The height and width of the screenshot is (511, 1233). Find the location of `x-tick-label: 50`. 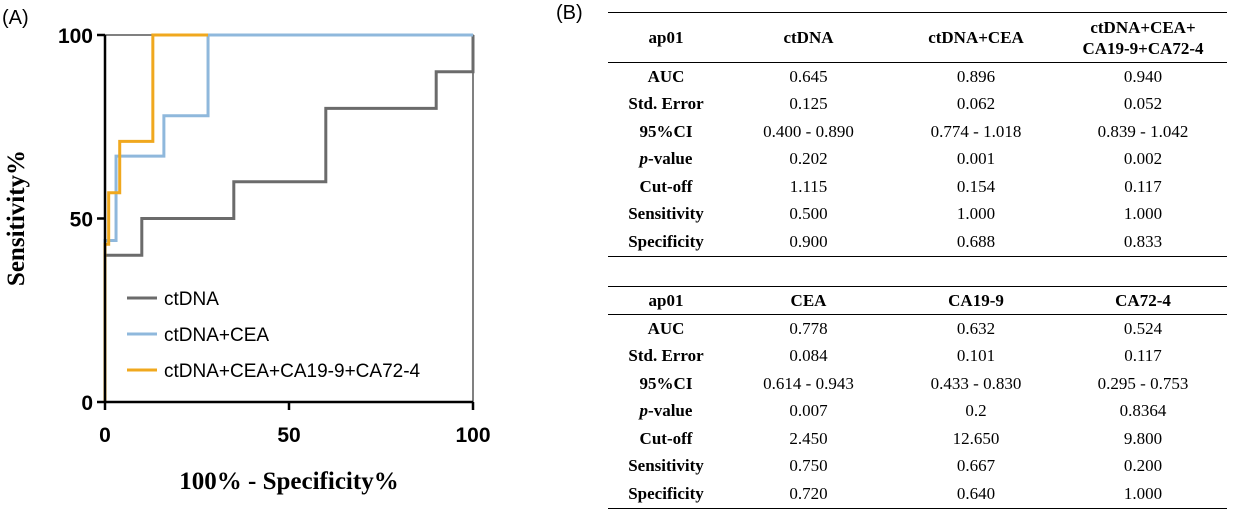

x-tick-label: 50 is located at coordinates (288, 435).